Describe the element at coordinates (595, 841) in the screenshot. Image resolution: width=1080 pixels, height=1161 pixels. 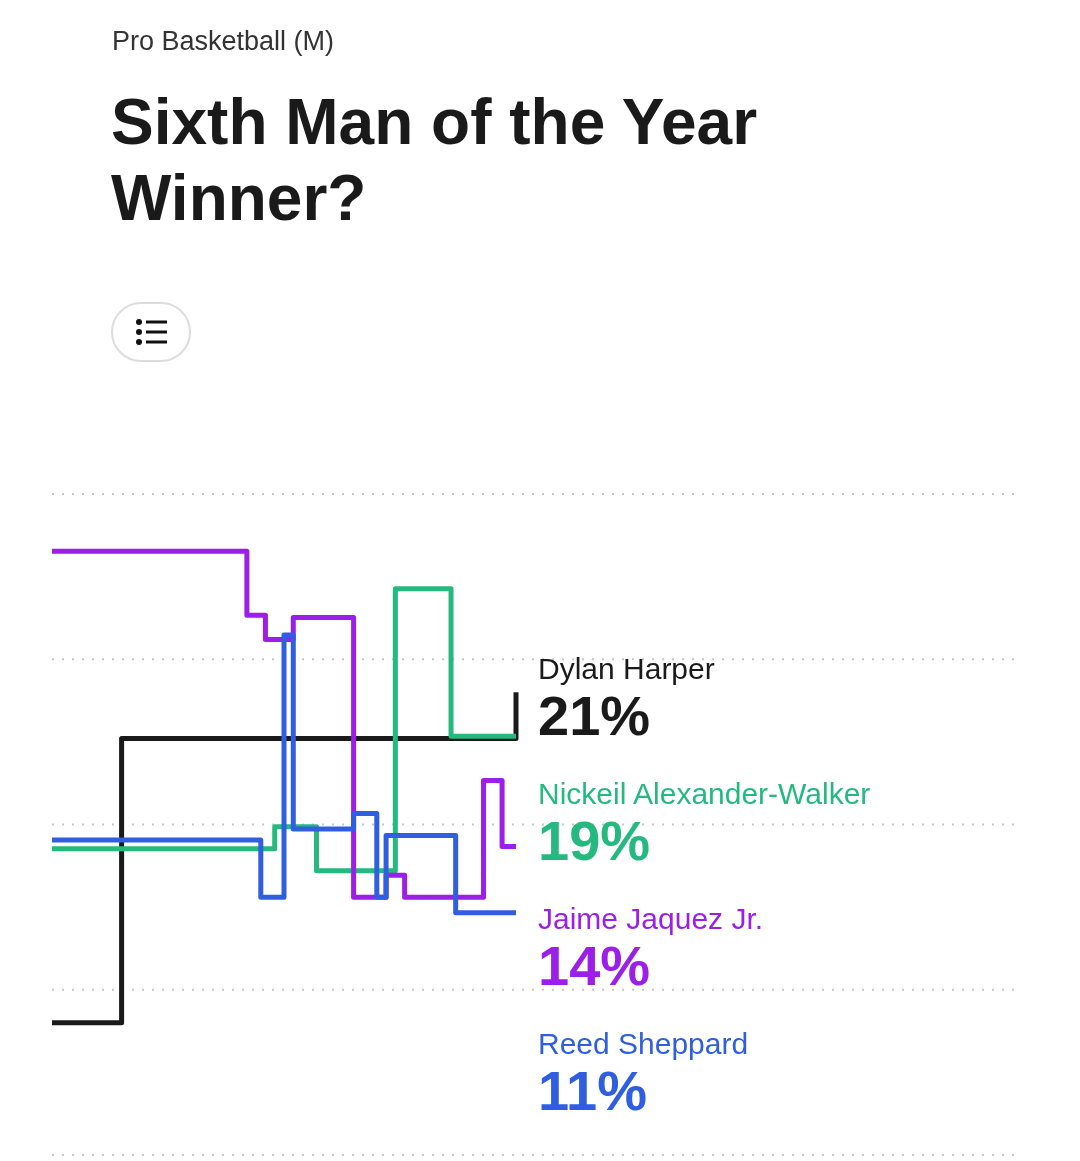
I see `data-label: 19%` at that location.